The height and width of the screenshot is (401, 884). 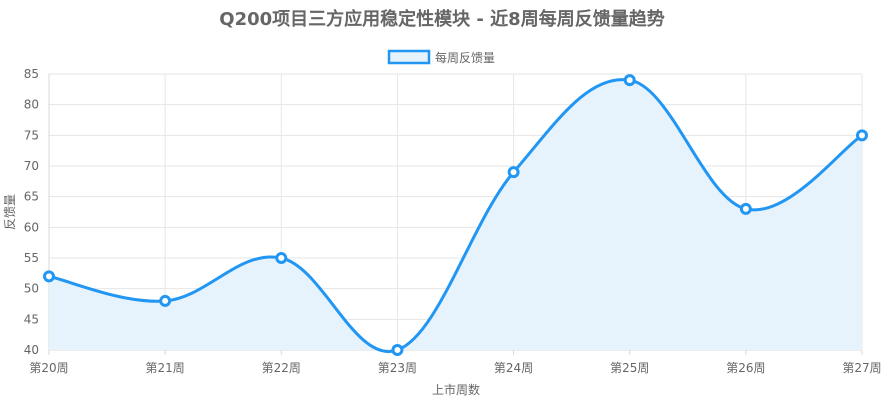 What do you see at coordinates (513, 368) in the screenshot?
I see `x-tick-label: 第24周` at bounding box center [513, 368].